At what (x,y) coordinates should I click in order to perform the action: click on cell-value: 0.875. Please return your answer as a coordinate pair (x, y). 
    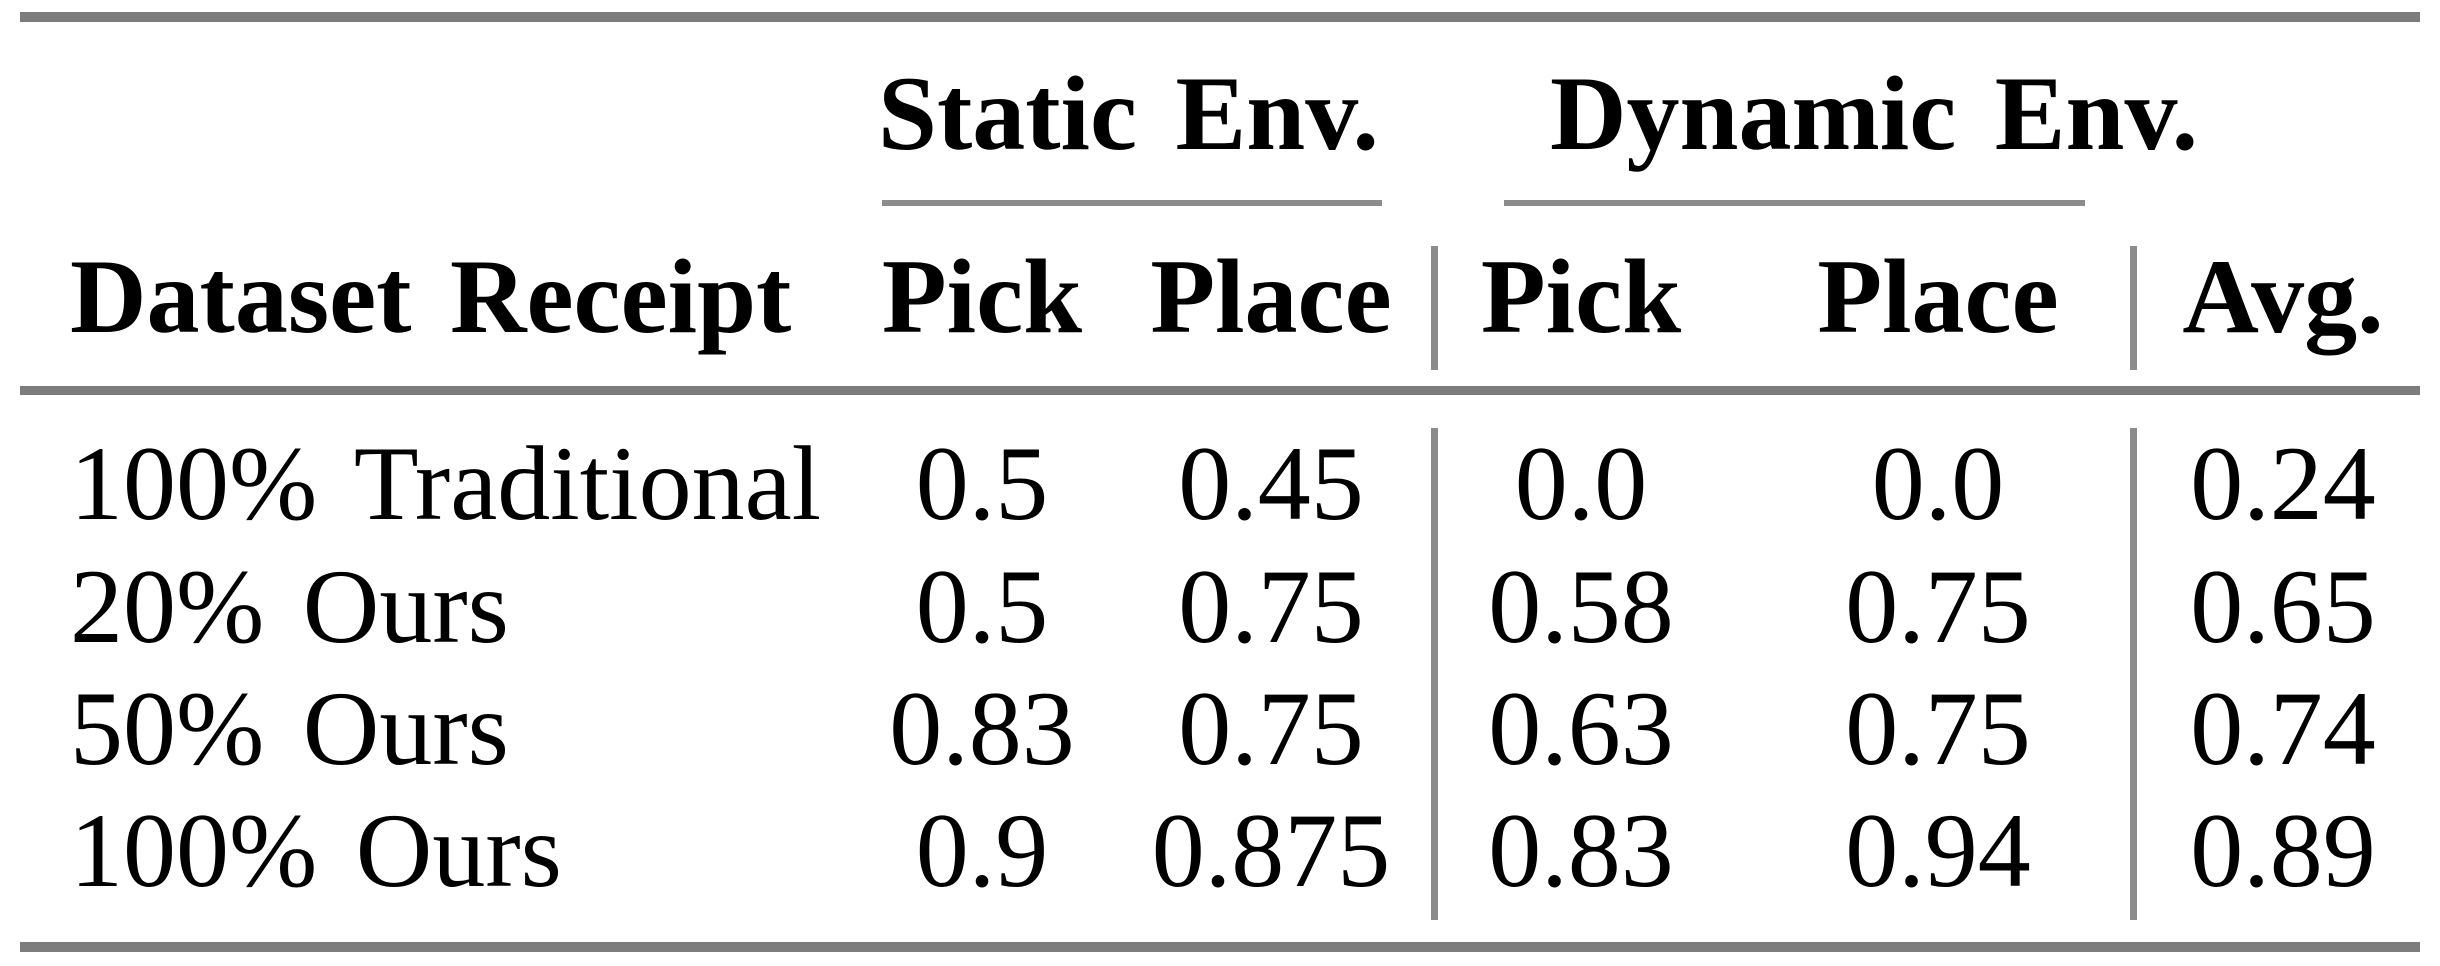
    Looking at the image, I should click on (1271, 850).